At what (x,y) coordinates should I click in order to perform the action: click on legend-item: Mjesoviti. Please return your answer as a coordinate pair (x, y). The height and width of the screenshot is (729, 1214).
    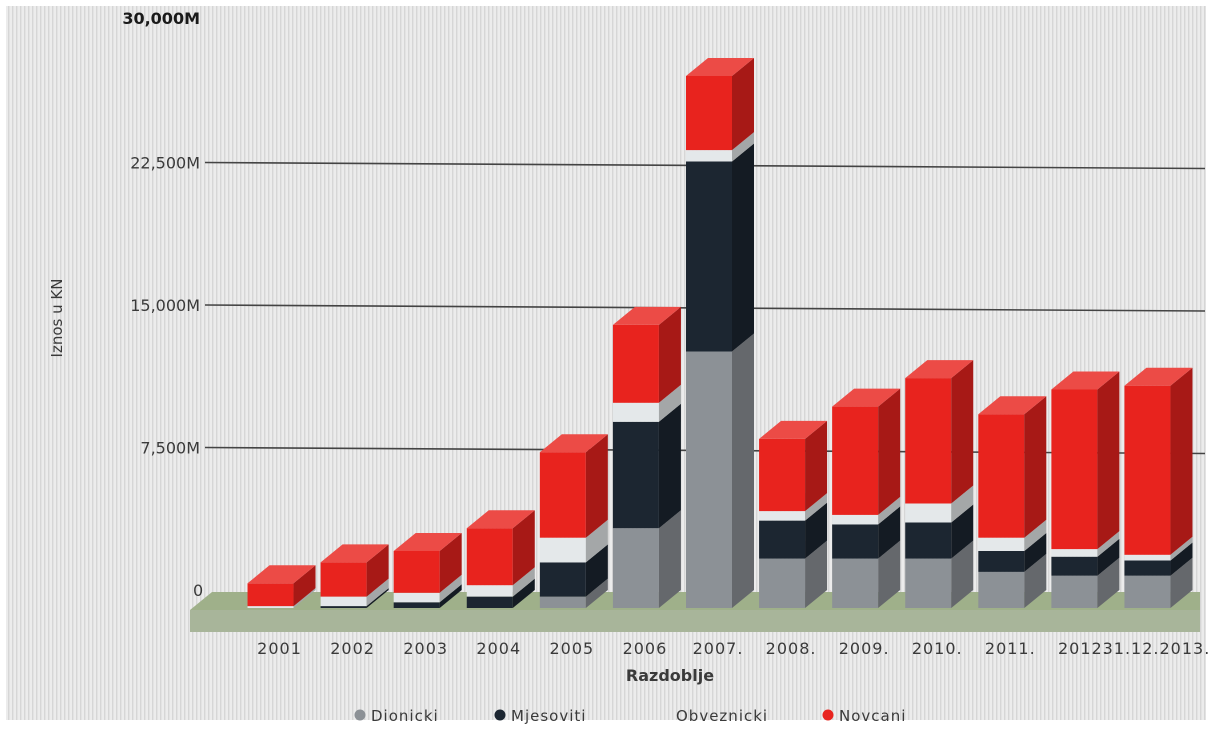
    Looking at the image, I should click on (540, 716).